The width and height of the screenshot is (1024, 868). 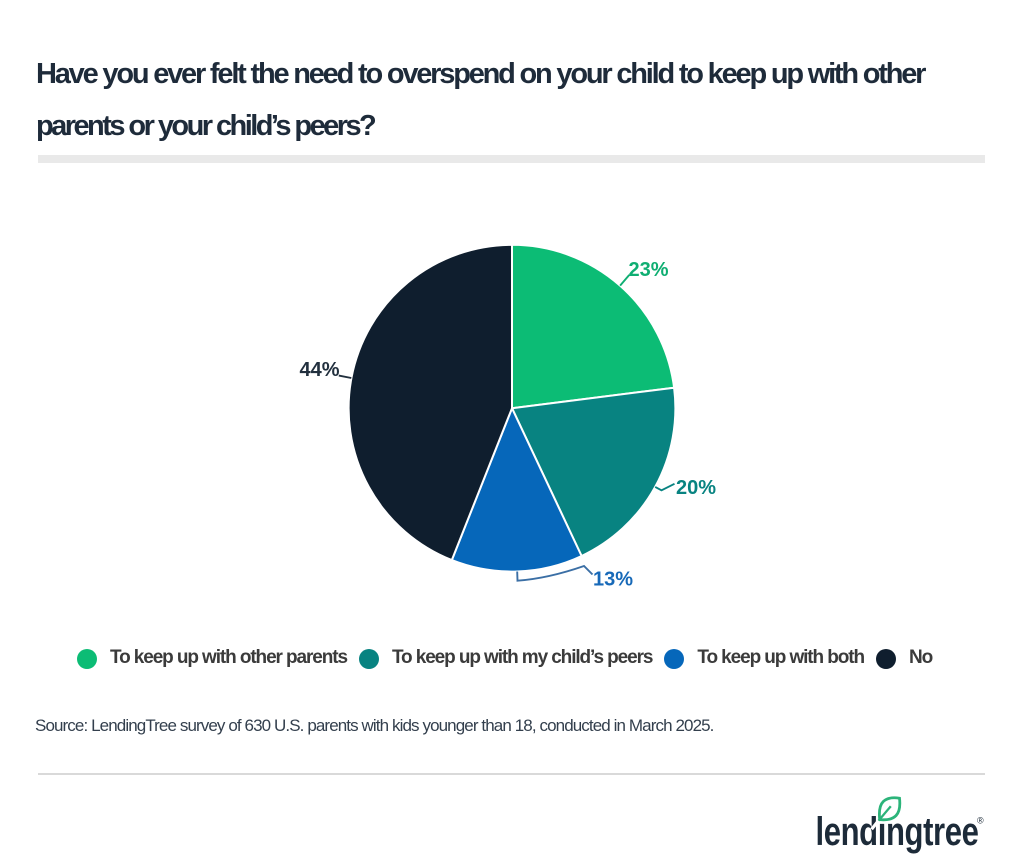 What do you see at coordinates (649, 270) in the screenshot?
I see `svg-text: 23%` at bounding box center [649, 270].